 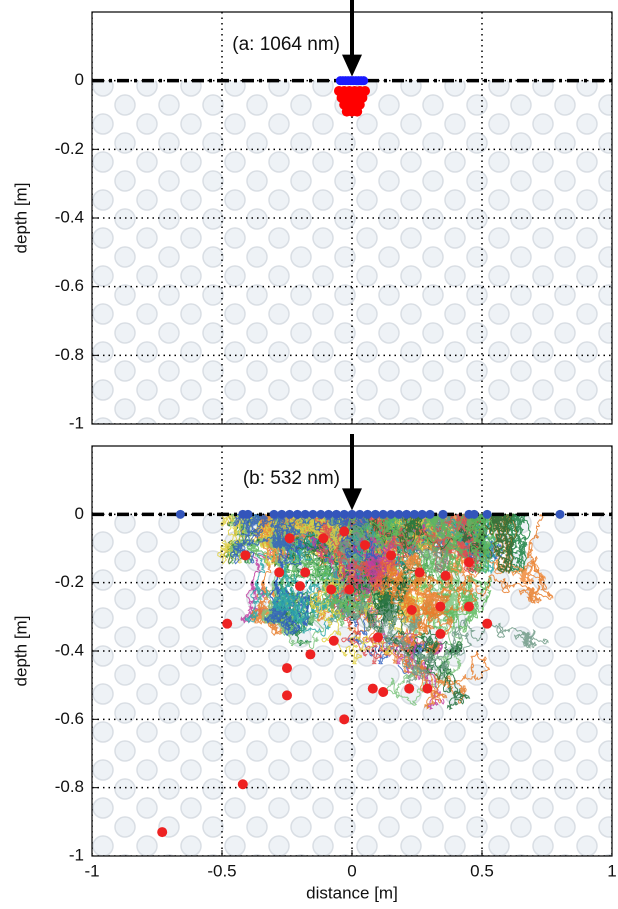 What do you see at coordinates (611, 870) in the screenshot?
I see `x-tick-label: 1` at bounding box center [611, 870].